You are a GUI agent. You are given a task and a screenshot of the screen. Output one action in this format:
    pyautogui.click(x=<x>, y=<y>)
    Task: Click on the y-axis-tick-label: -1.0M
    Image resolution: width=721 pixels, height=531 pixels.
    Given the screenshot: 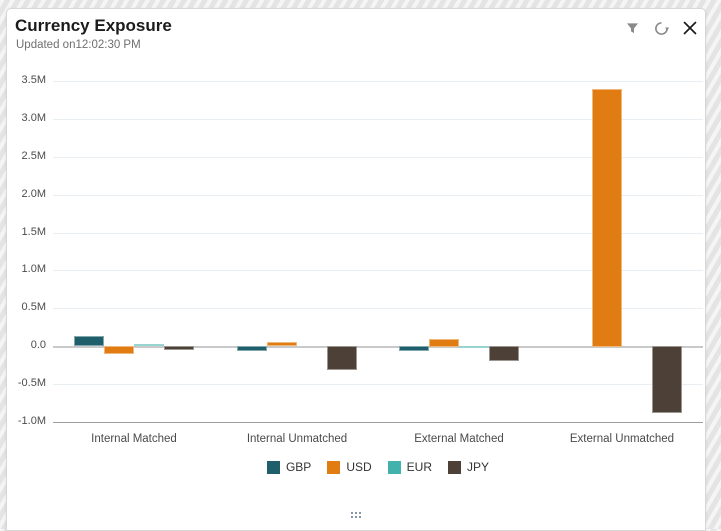 What is the action you would take?
    pyautogui.click(x=31, y=421)
    